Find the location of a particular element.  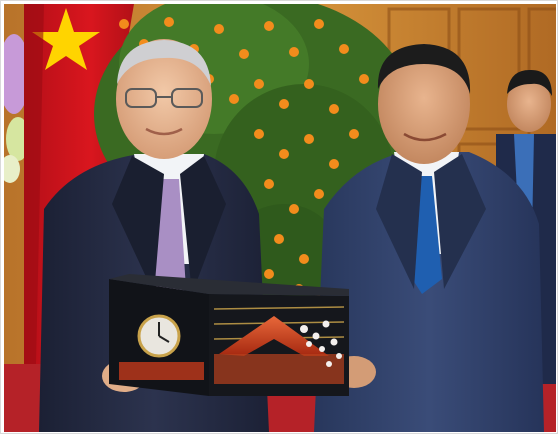

lacquer-clock-gift is located at coordinates (229, 335).